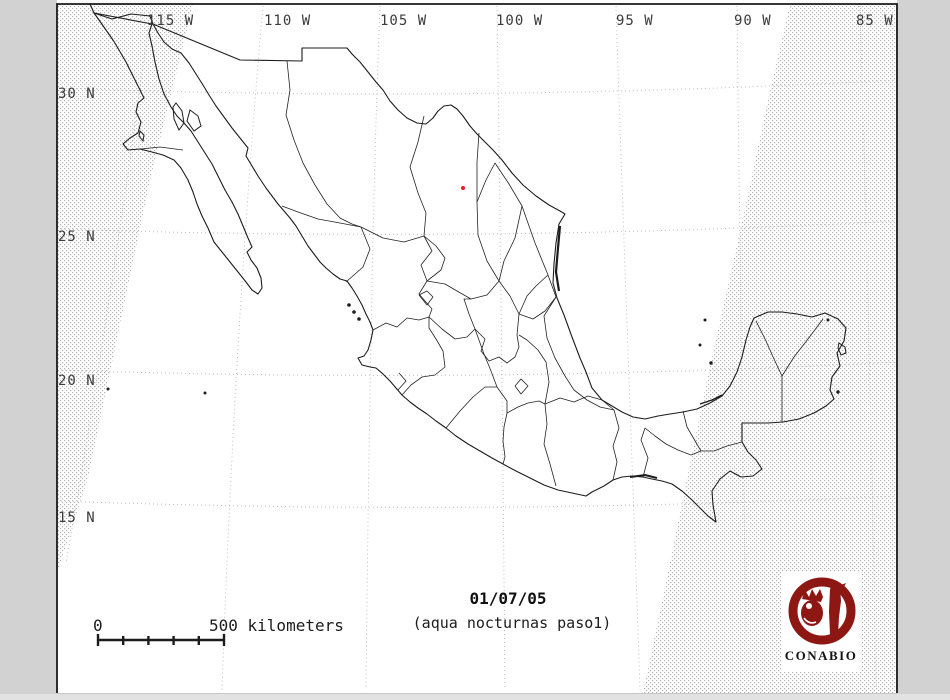  I want to click on parallel-25n, so click(477, 227).